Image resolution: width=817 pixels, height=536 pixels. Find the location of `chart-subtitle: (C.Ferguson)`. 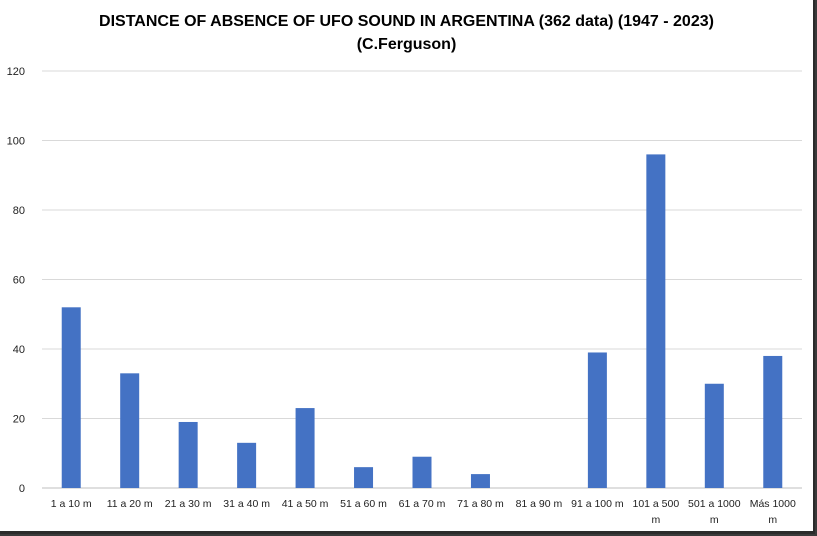

chart-subtitle: (C.Ferguson) is located at coordinates (406, 44).